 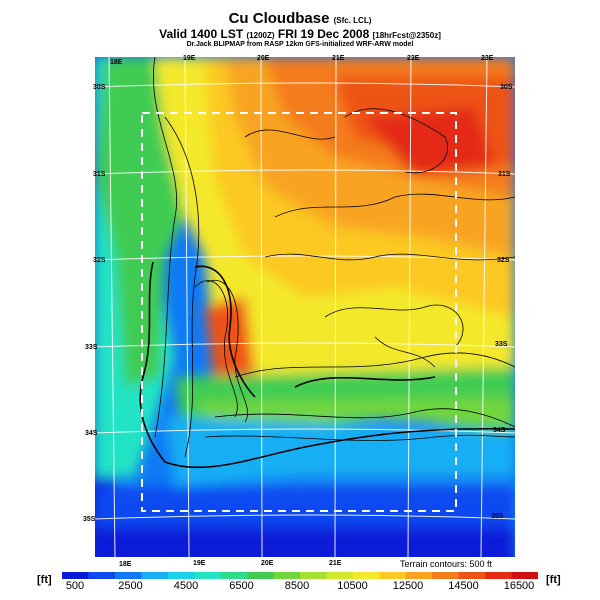 I want to click on title-suffix: (Sfc. LCL), so click(x=352, y=20).